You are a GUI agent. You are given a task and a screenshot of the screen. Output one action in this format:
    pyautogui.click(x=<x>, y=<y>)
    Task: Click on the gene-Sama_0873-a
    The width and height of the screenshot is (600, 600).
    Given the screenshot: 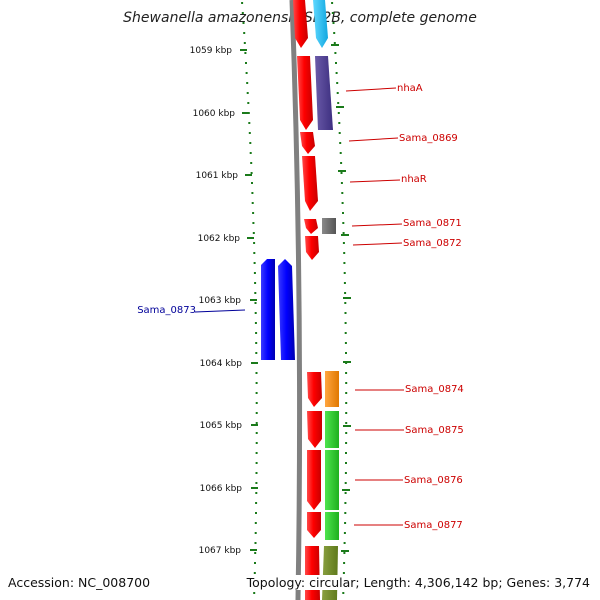 What is the action you would take?
    pyautogui.click(x=268, y=309)
    